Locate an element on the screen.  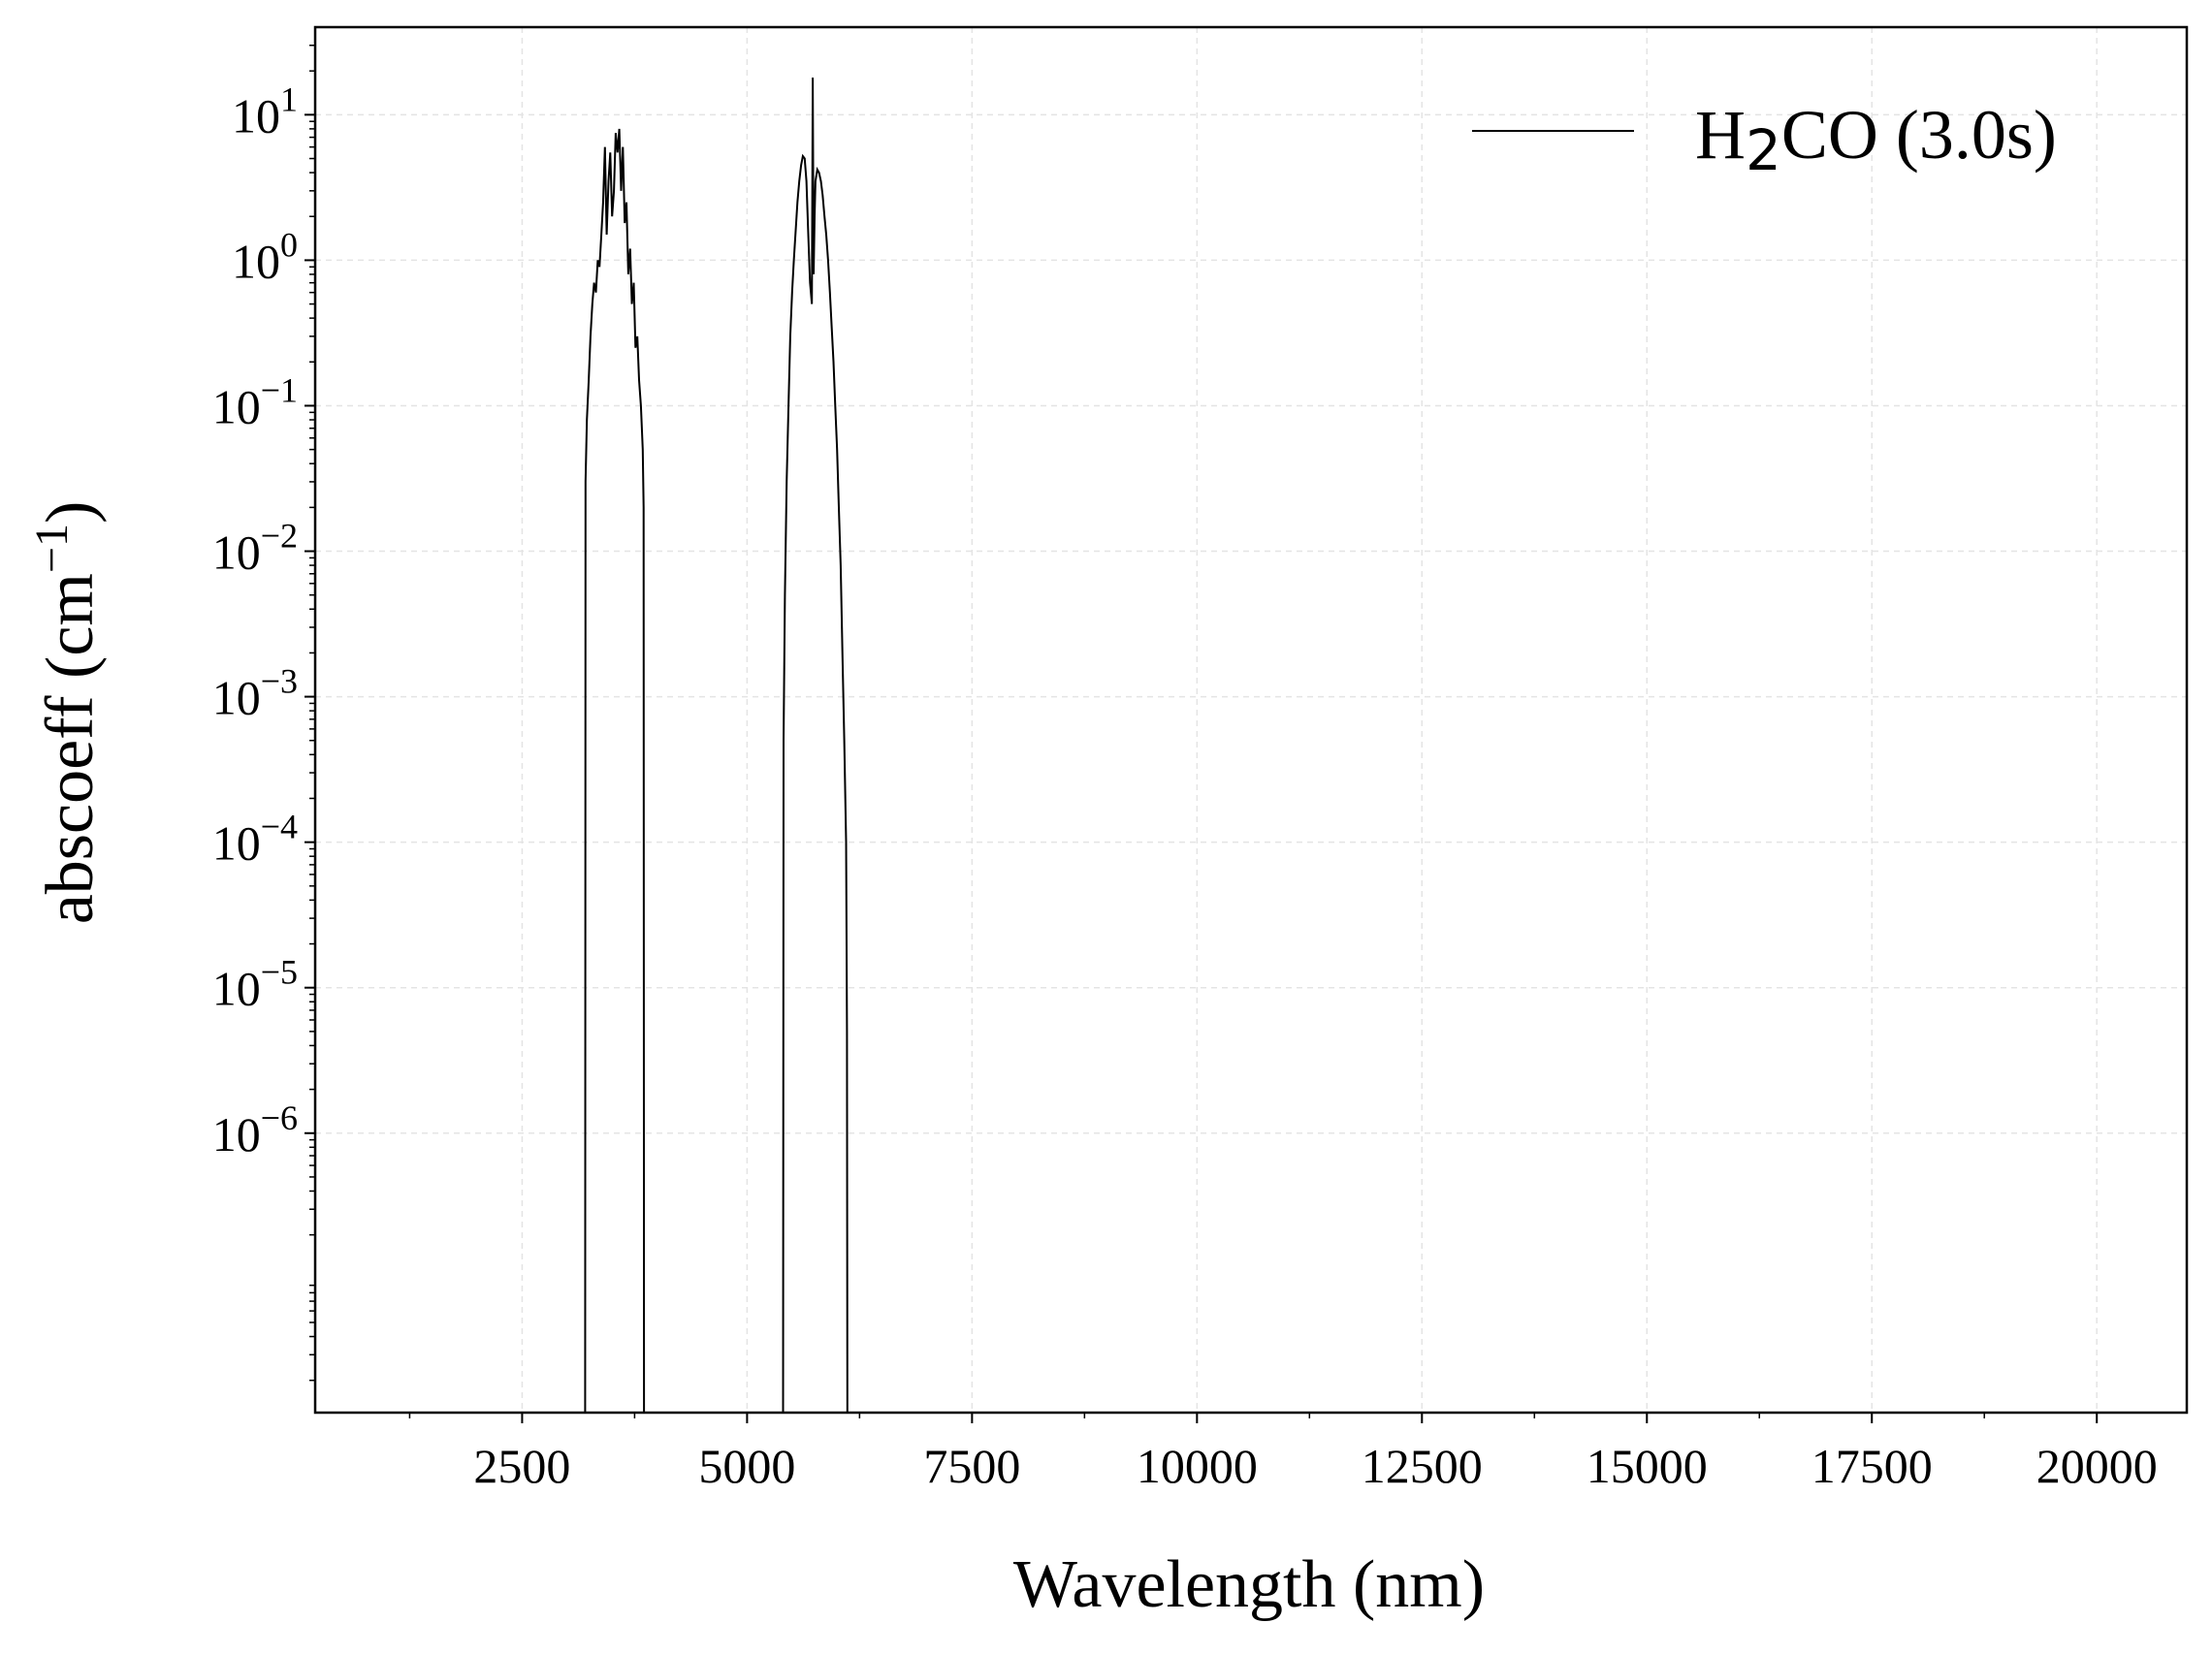
y-tick-label-exponent: −4 is located at coordinates (280, 827).